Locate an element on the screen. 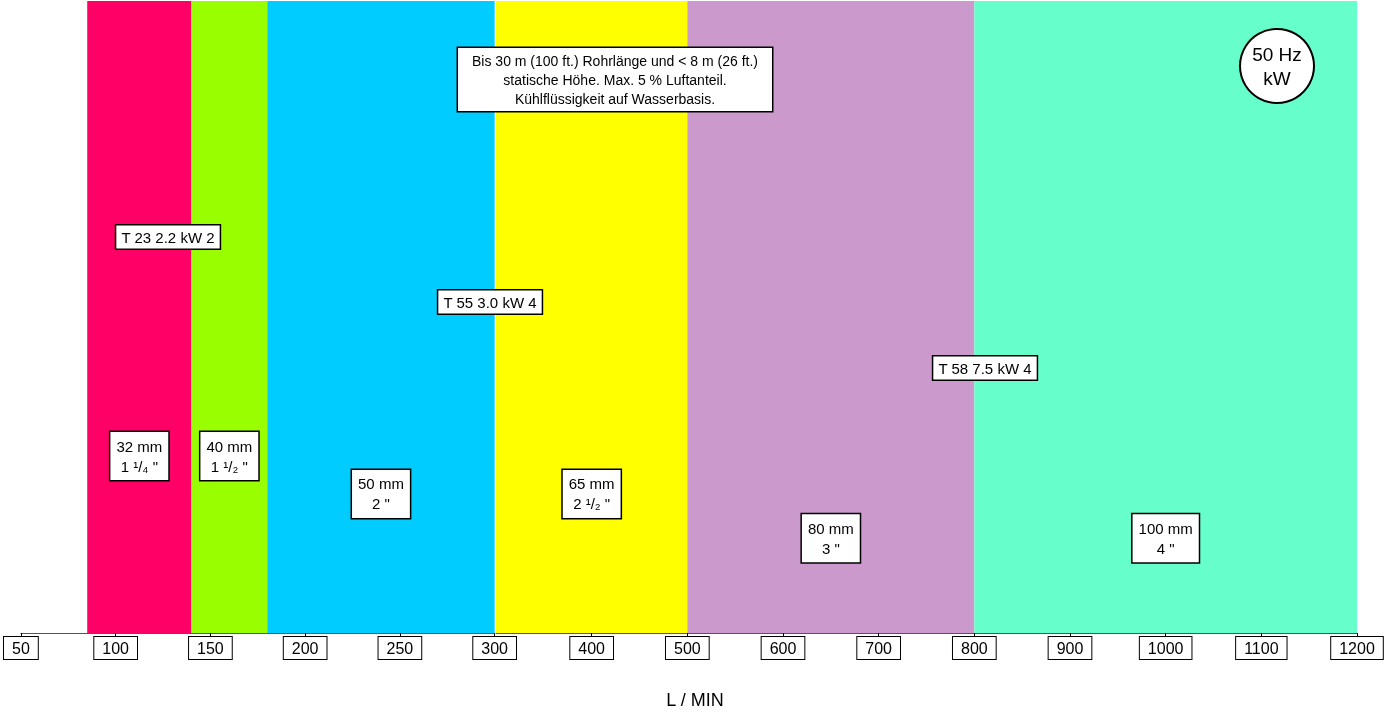 This screenshot has height=719, width=1390. series-label: 50 mm 2 " is located at coordinates (381, 494).